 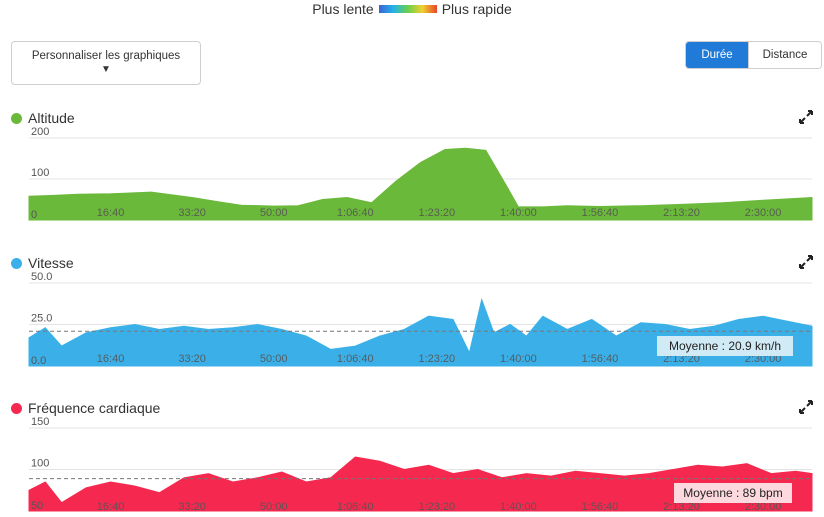 What do you see at coordinates (717, 55) in the screenshot?
I see `duration-toggle-button: Durée` at bounding box center [717, 55].